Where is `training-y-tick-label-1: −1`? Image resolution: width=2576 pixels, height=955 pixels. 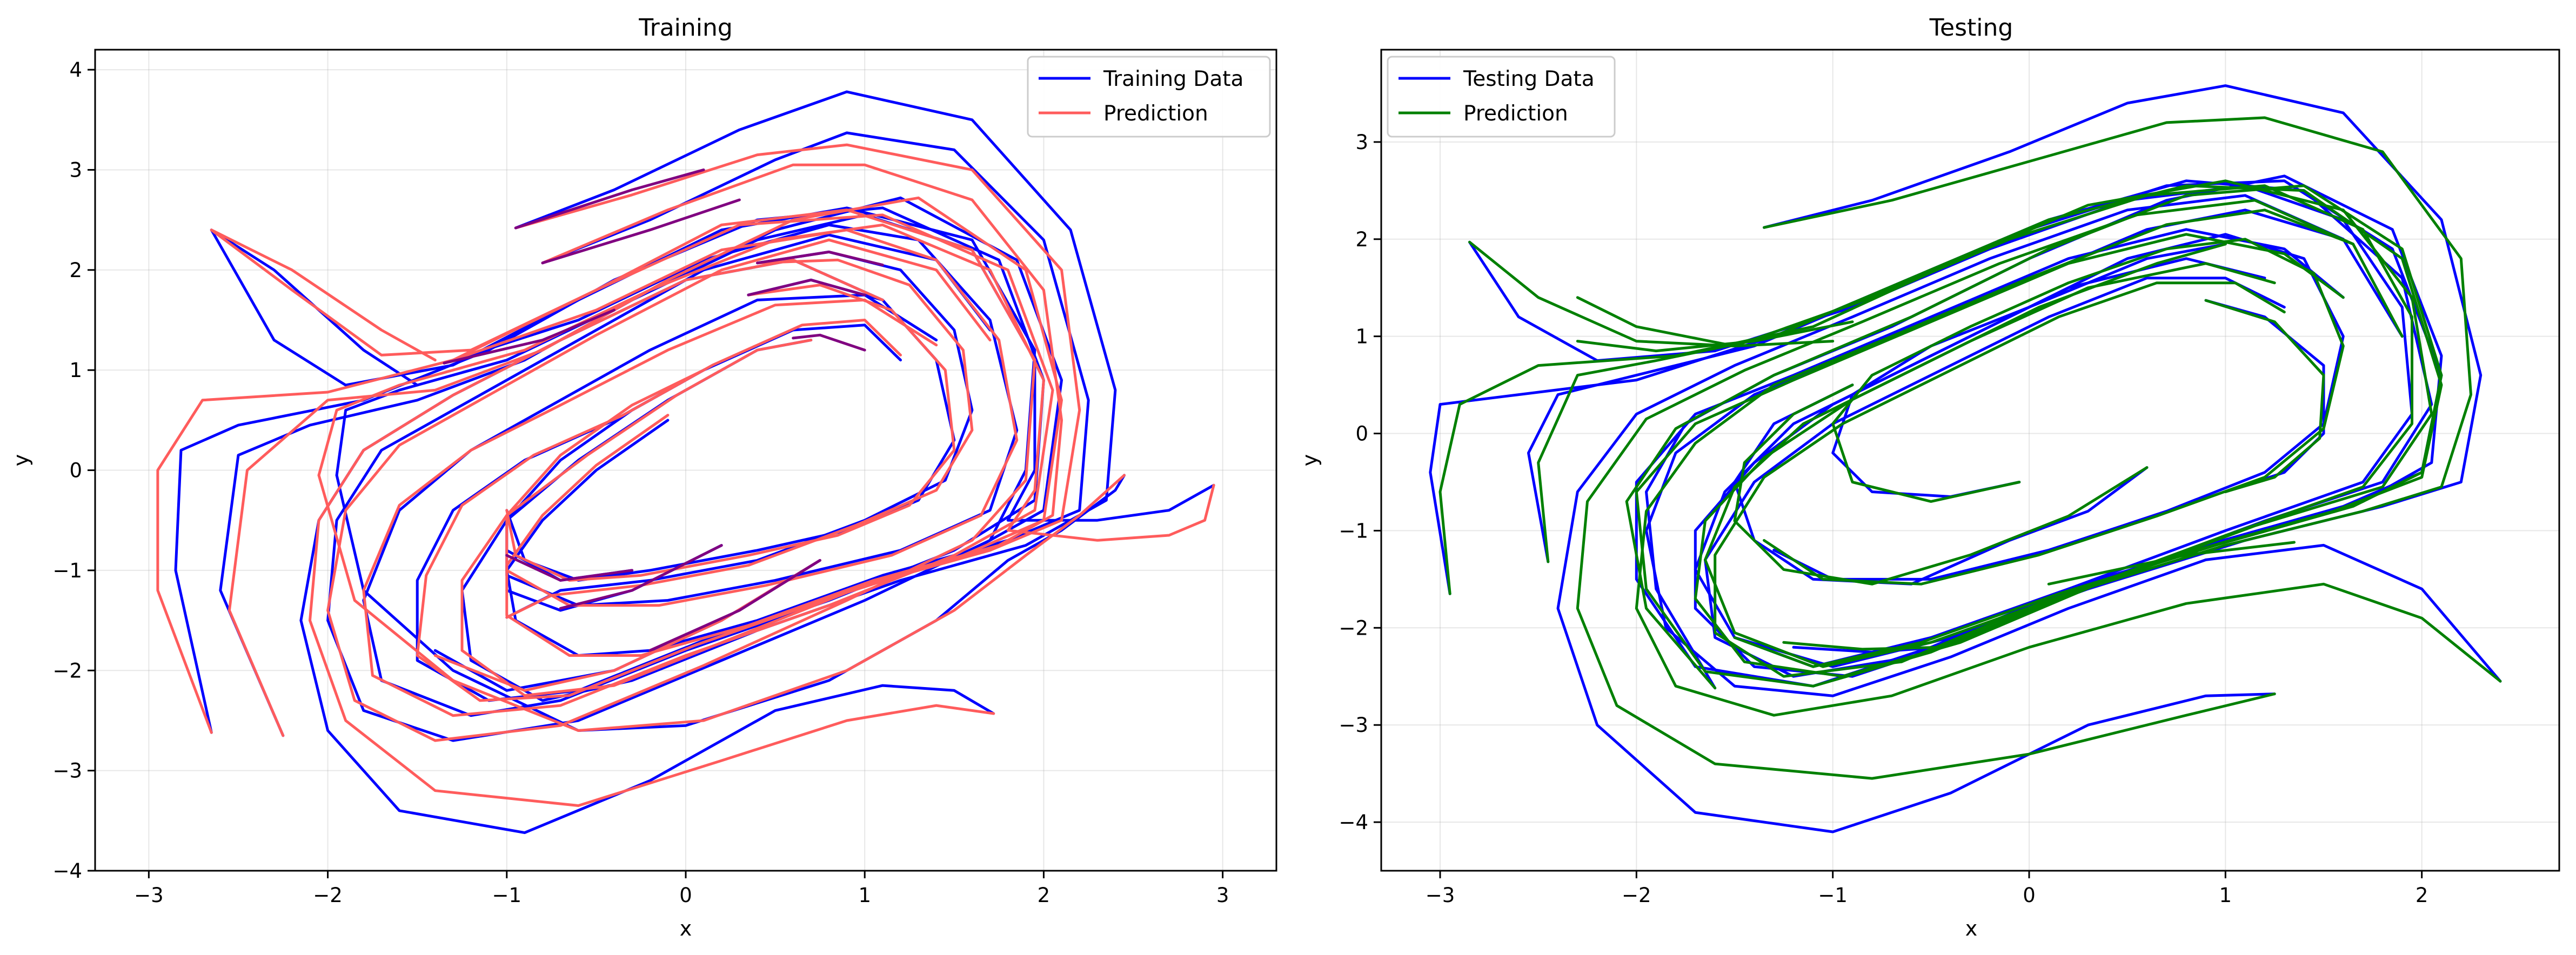
training-y-tick-label-1: −1 is located at coordinates (67, 570).